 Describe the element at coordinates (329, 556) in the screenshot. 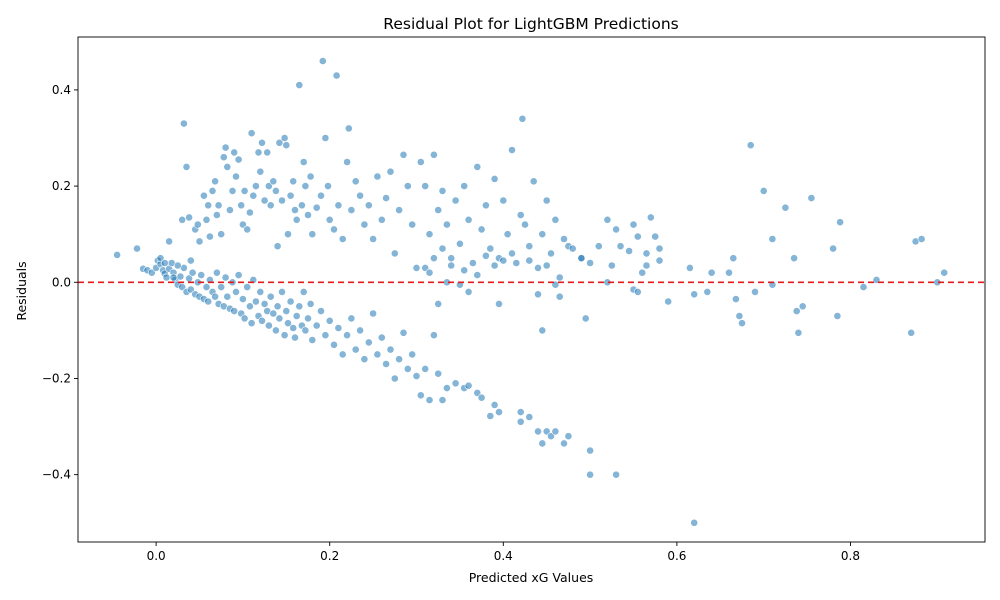

I see `x-tick-label: 0.2` at that location.